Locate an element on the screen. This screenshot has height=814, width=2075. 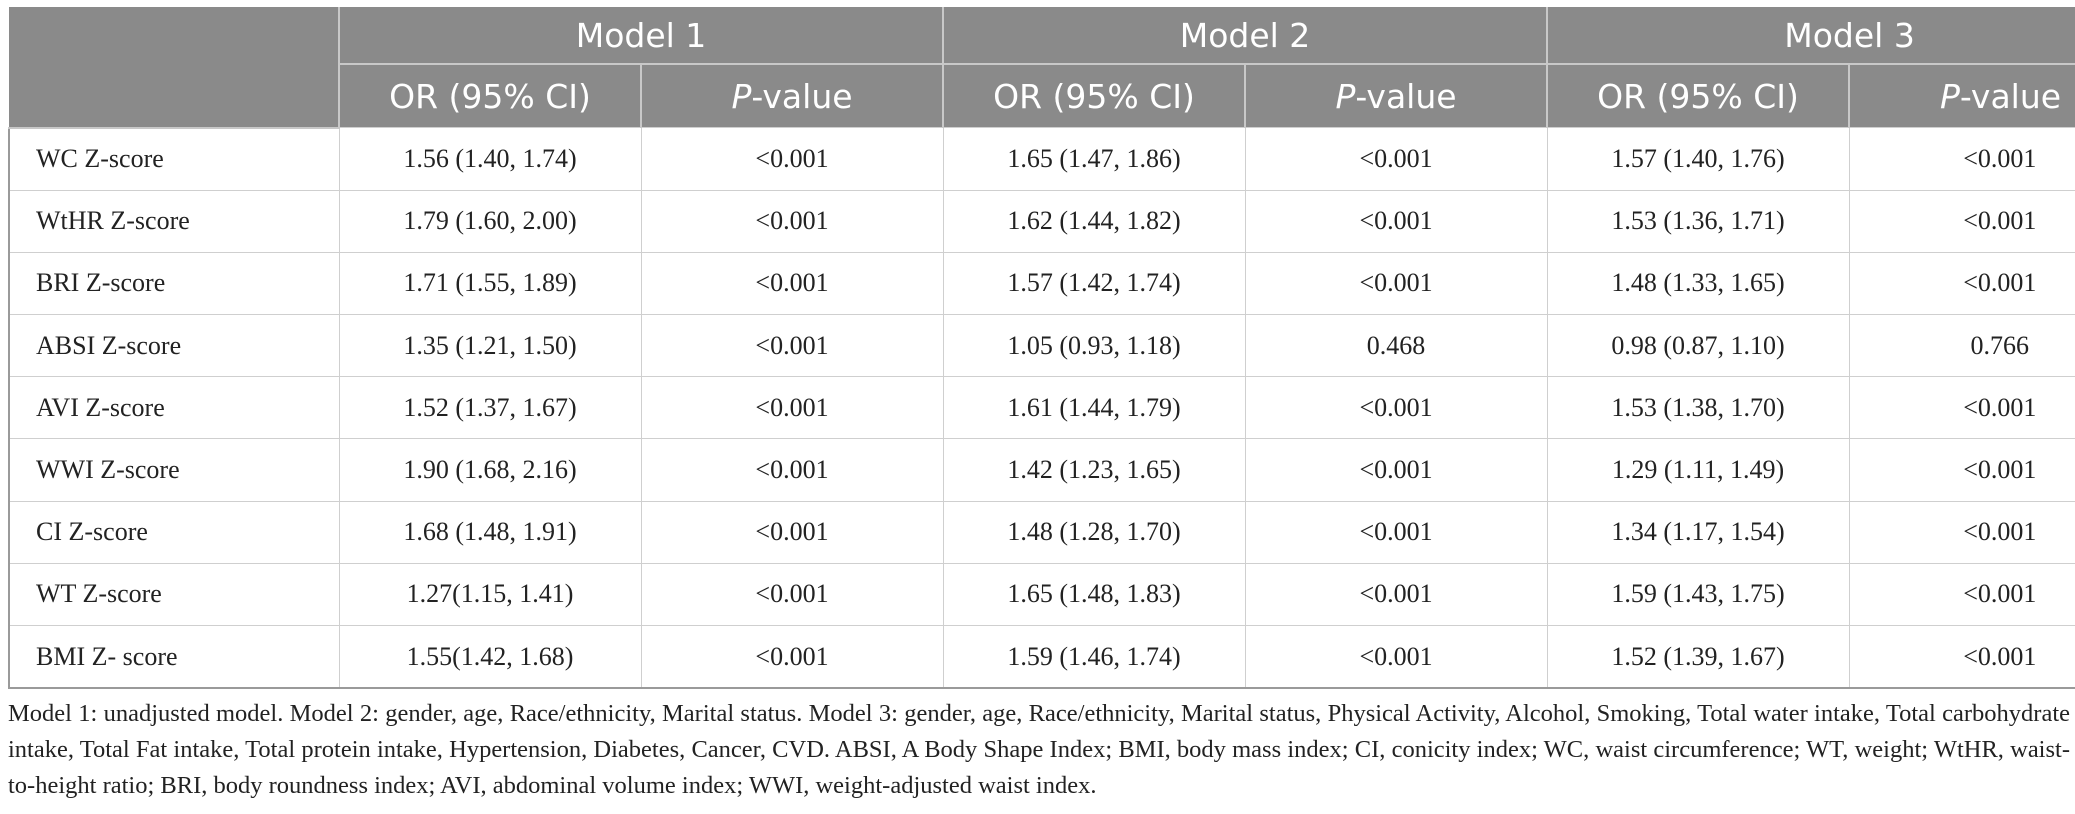
header-or-model-3: OR (95% CI) is located at coordinates (1699, 96).